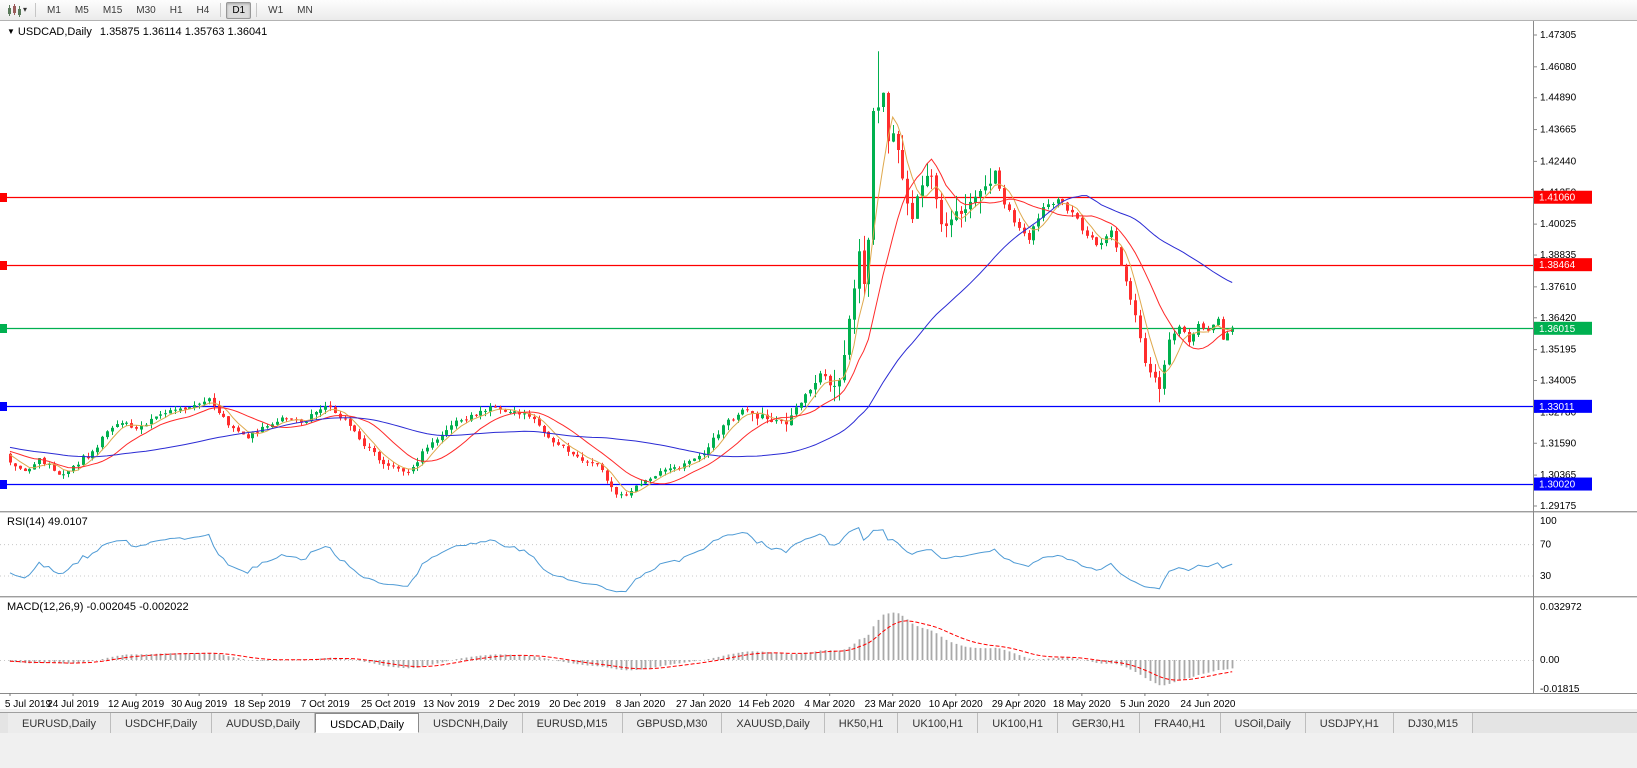 The height and width of the screenshot is (768, 1637). What do you see at coordinates (25, 9) in the screenshot?
I see `dropdown-caret-icon: ▾` at bounding box center [25, 9].